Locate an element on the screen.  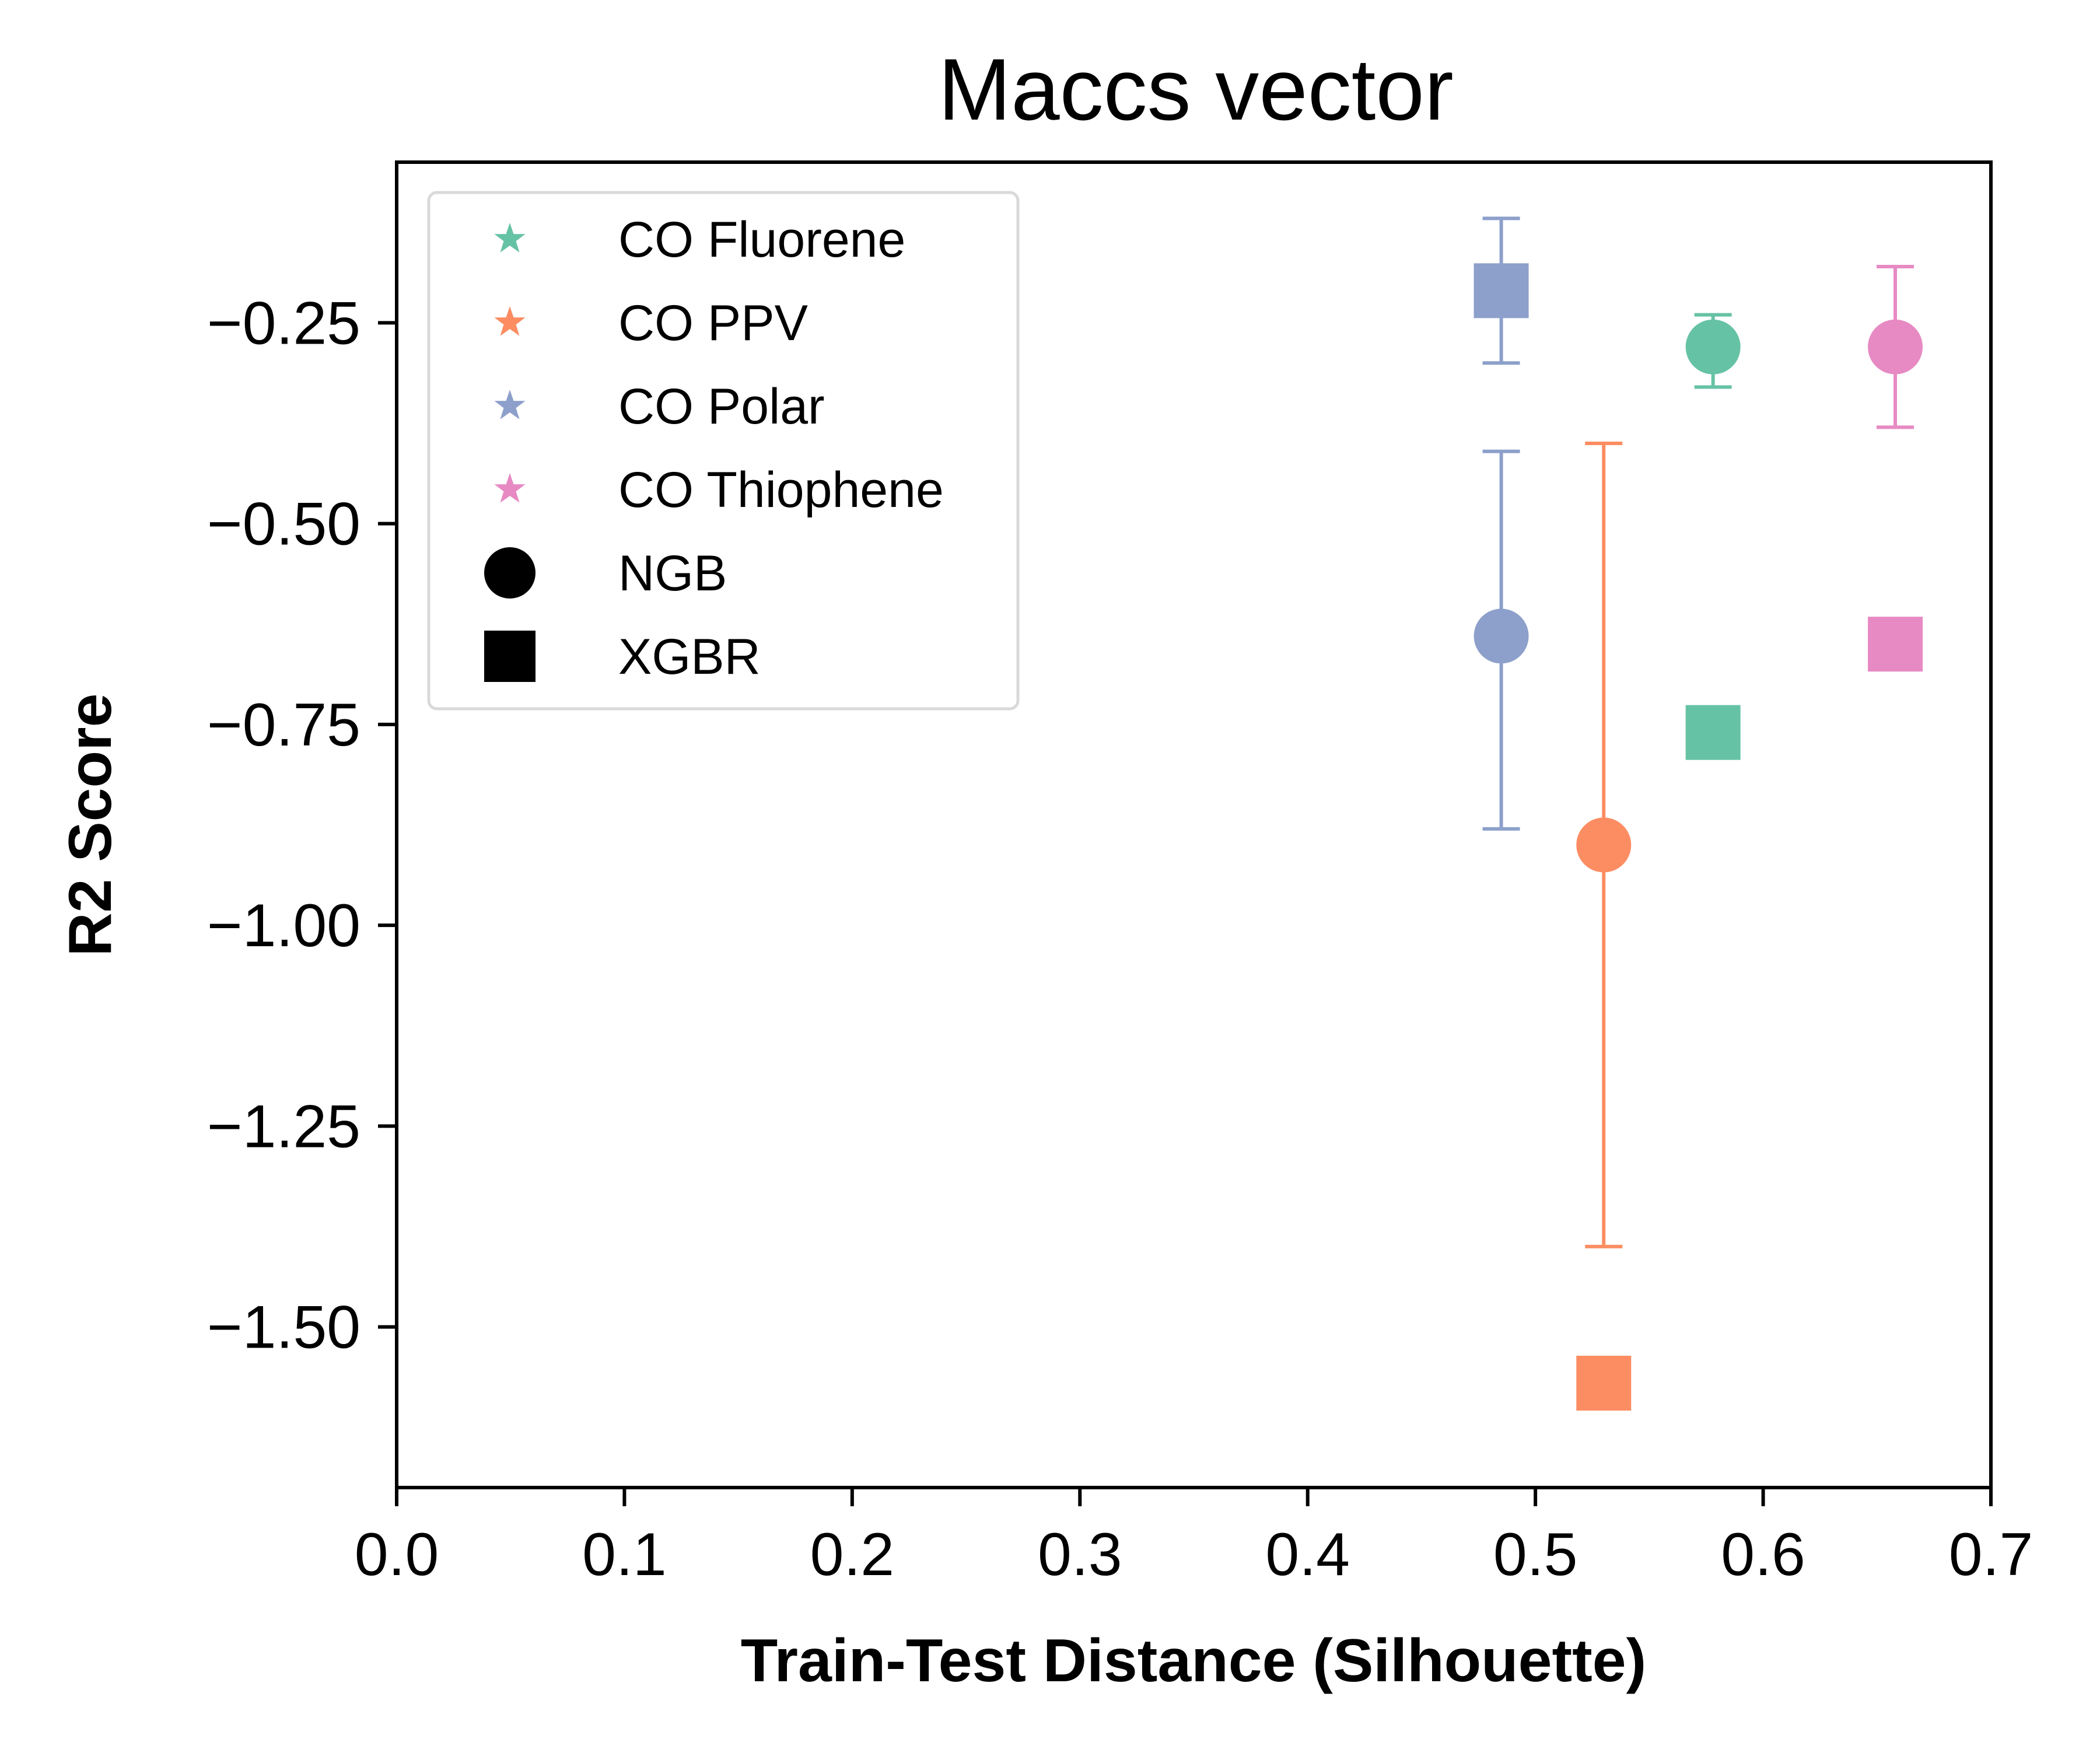
legend-star-co-thiophene-icon is located at coordinates (510, 488).